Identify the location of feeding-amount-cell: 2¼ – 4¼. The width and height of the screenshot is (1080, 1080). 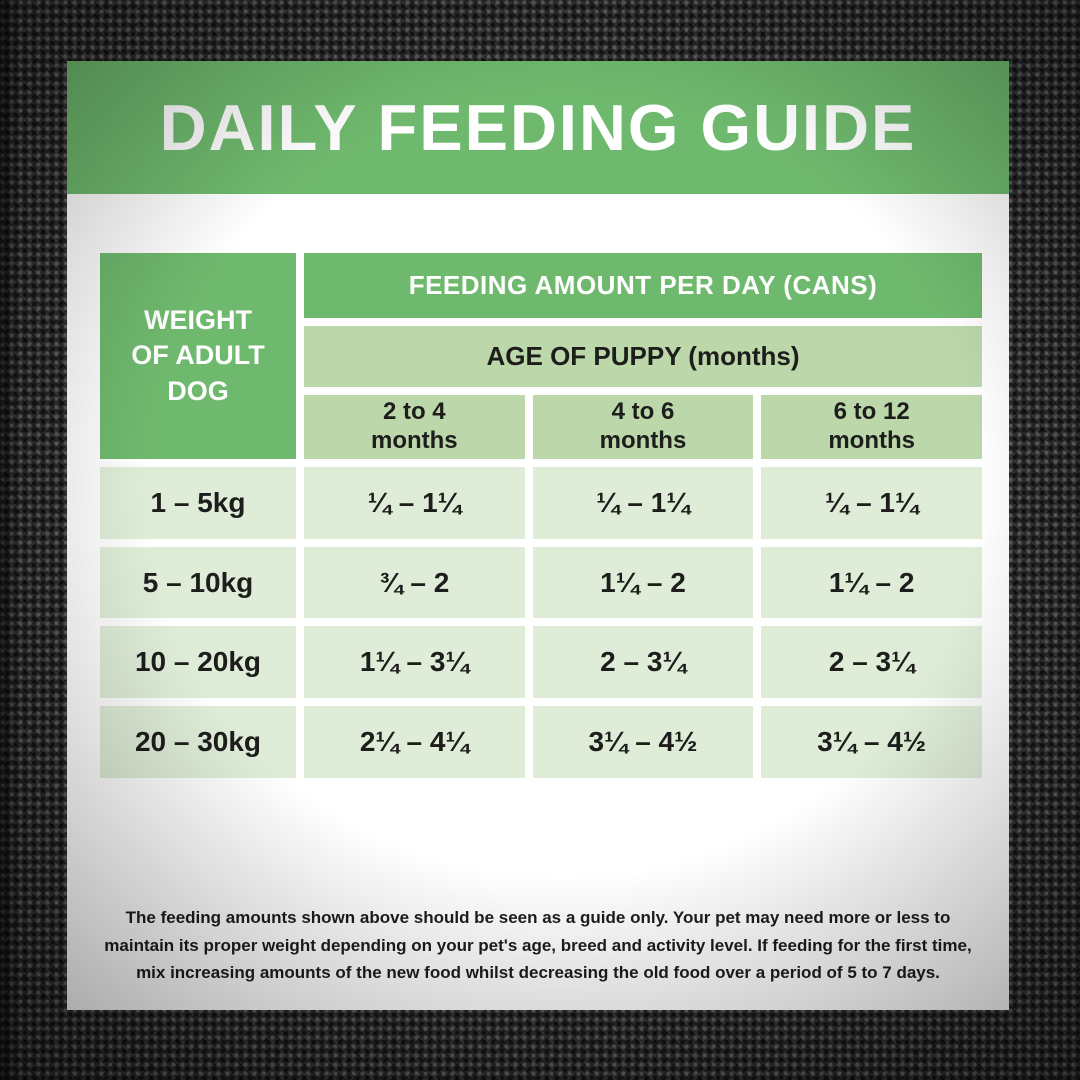
(414, 742).